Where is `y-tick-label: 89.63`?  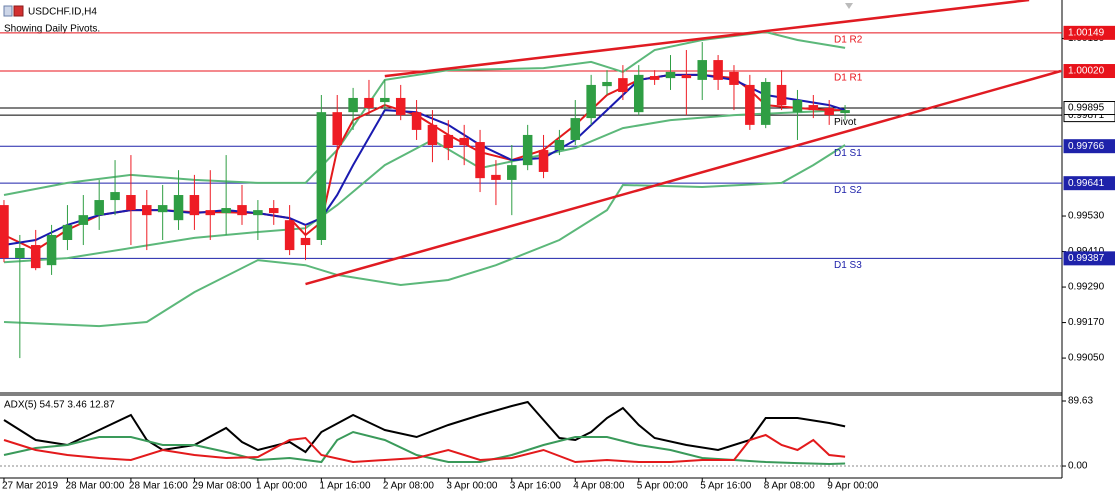
y-tick-label: 89.63 is located at coordinates (1080, 401).